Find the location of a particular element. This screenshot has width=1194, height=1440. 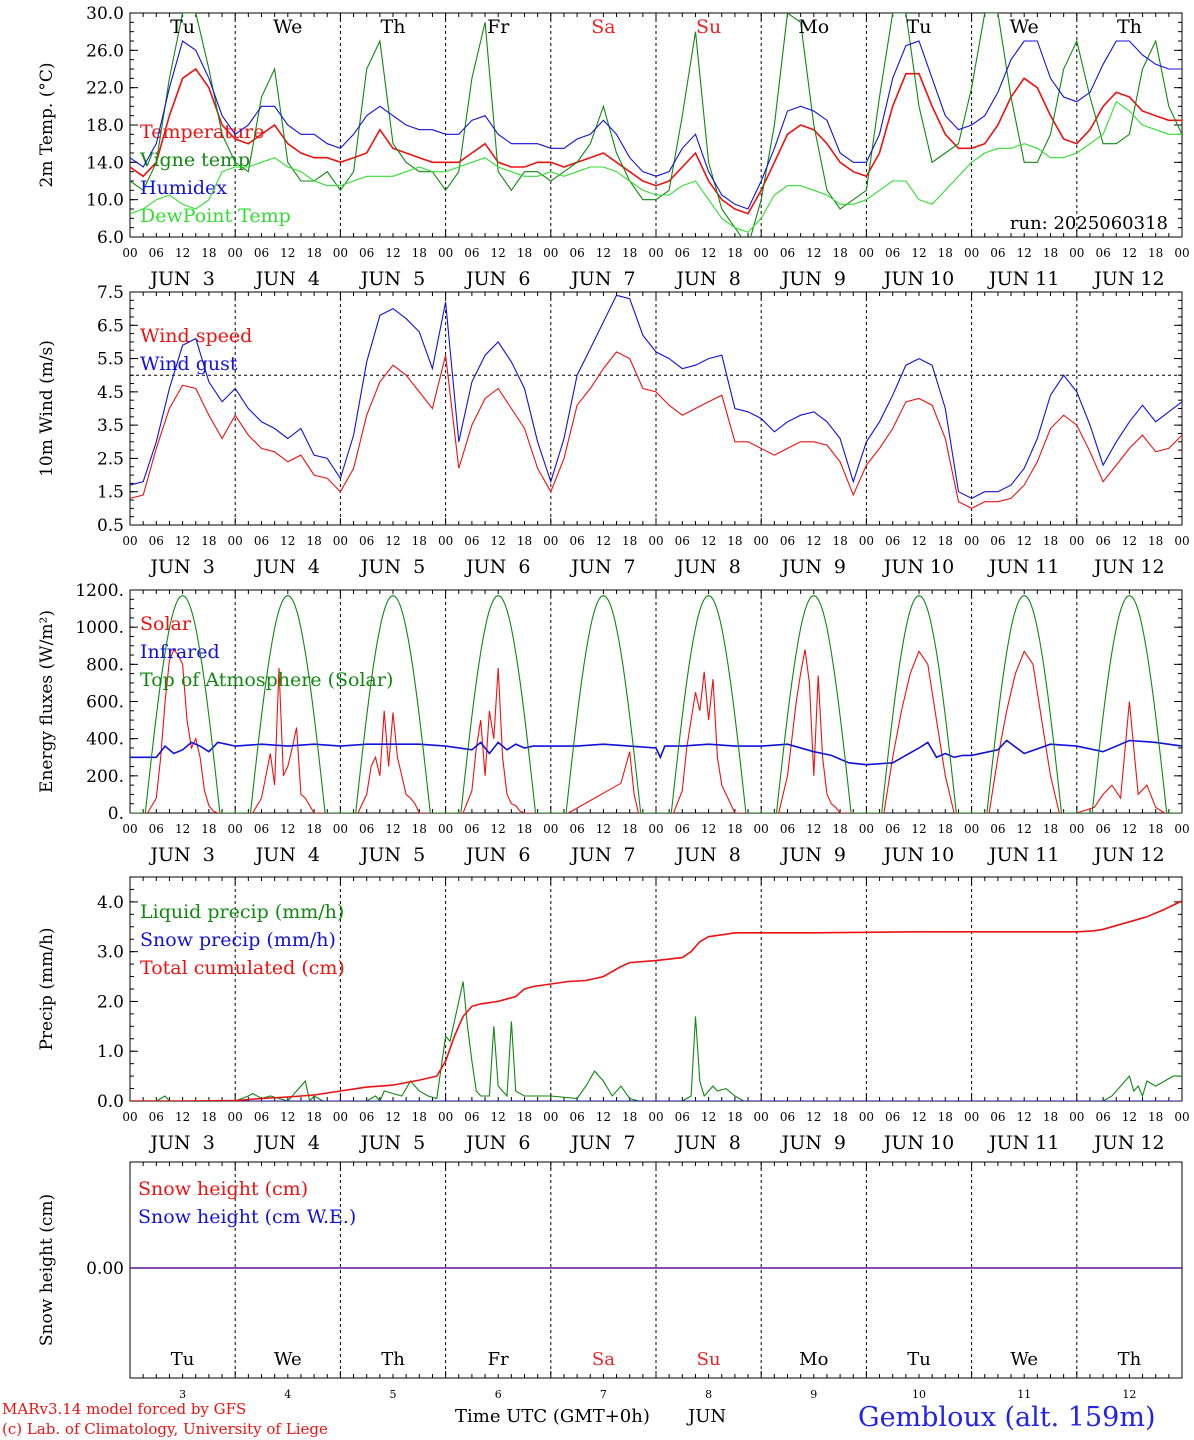

series-line-total-cumulated-cm- is located at coordinates (656, 1000).